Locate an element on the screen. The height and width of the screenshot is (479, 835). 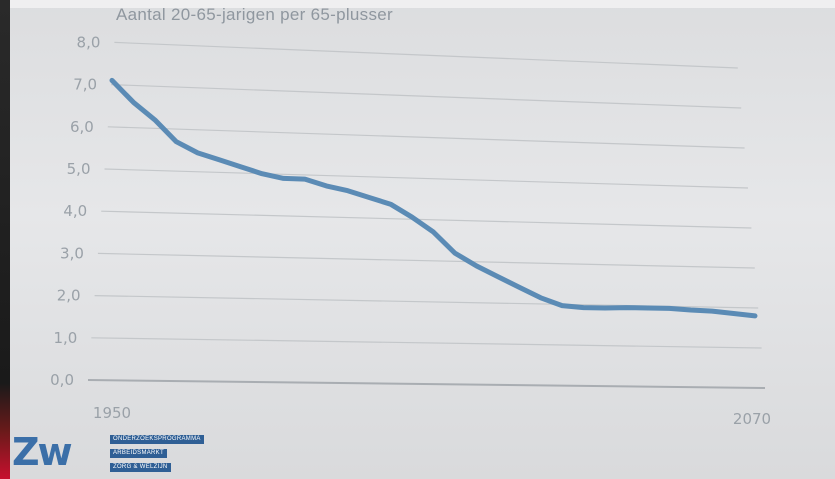
y-tick-label: 2,0 is located at coordinates (69, 296).